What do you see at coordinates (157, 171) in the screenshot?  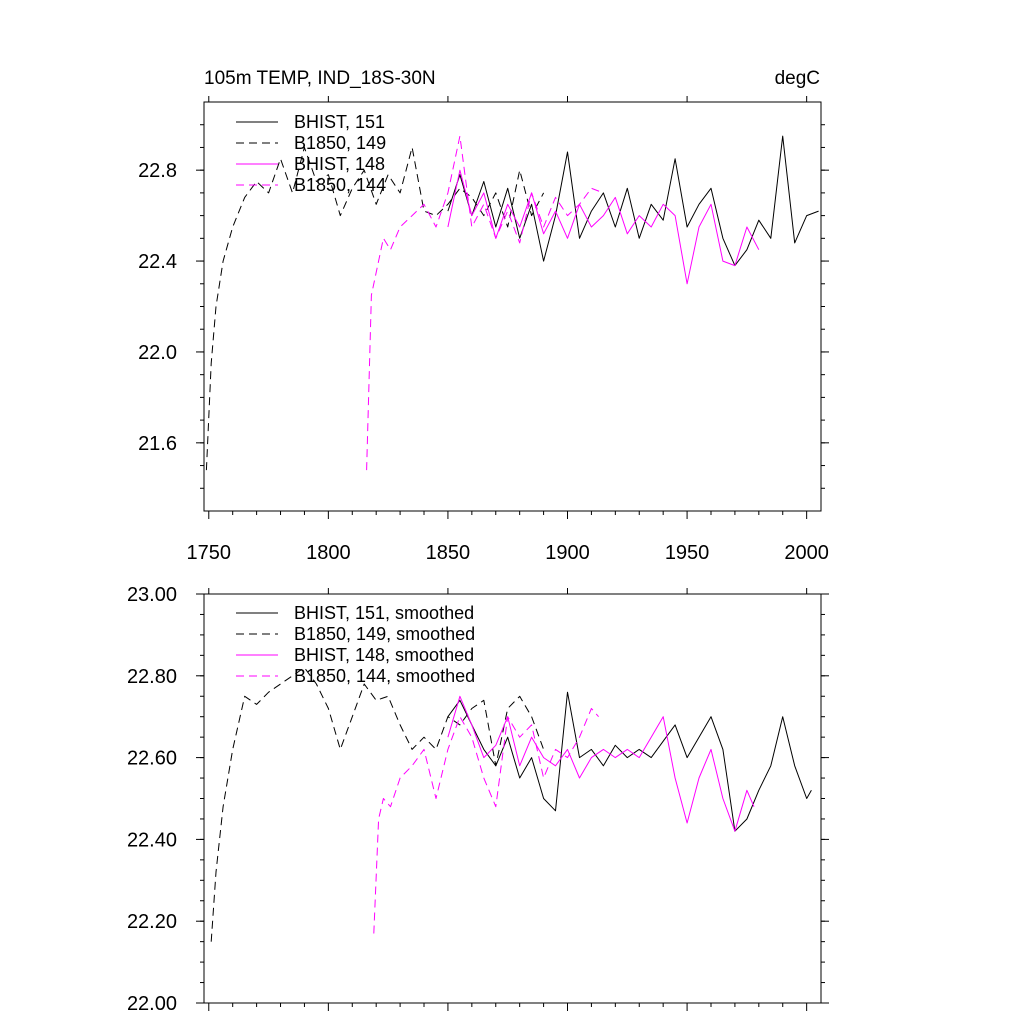 I see `y-tick-label: 22.8` at bounding box center [157, 171].